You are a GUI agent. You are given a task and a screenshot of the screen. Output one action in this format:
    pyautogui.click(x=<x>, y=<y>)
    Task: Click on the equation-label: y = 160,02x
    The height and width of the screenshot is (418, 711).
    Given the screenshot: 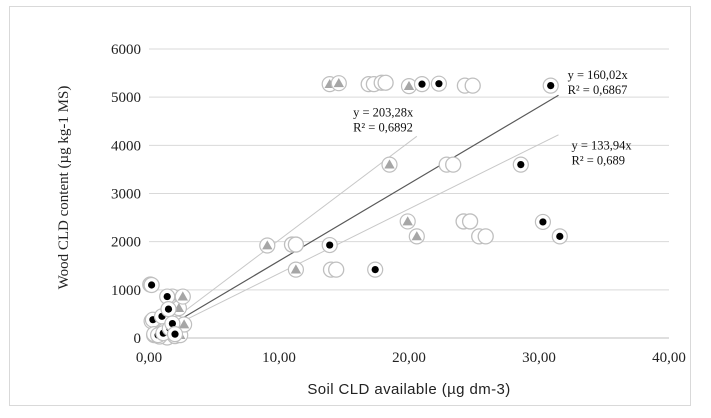 What is the action you would take?
    pyautogui.click(x=598, y=75)
    